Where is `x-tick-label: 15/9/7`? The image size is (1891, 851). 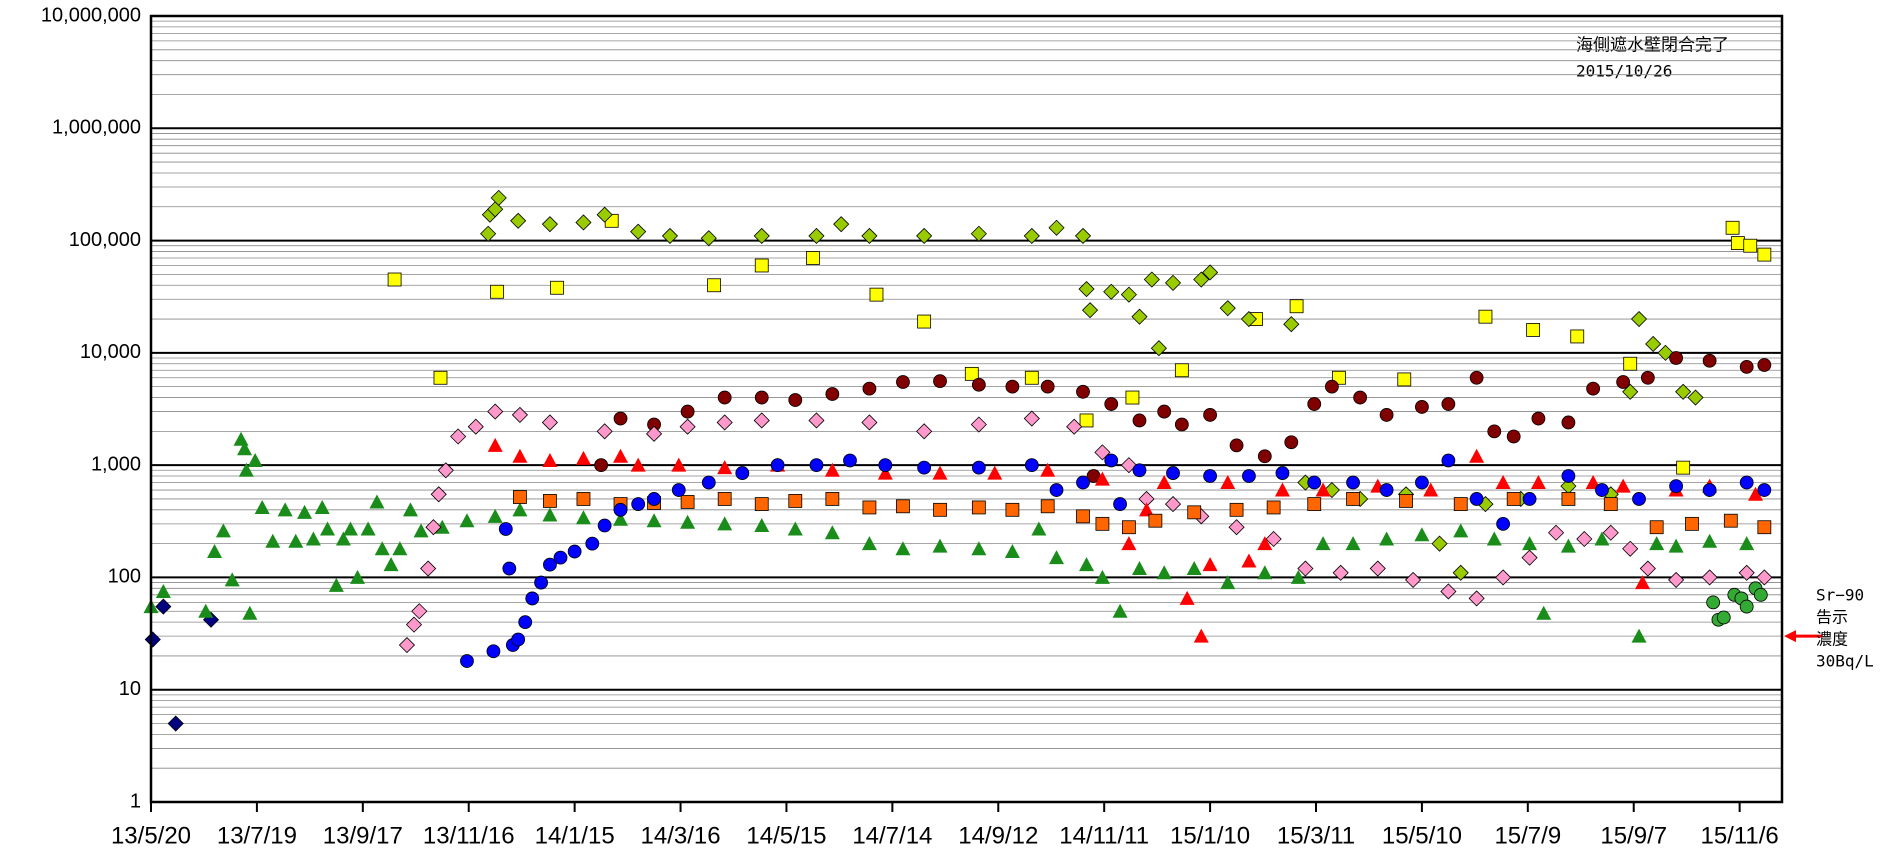
x-tick-label: 15/9/7 is located at coordinates (1633, 835).